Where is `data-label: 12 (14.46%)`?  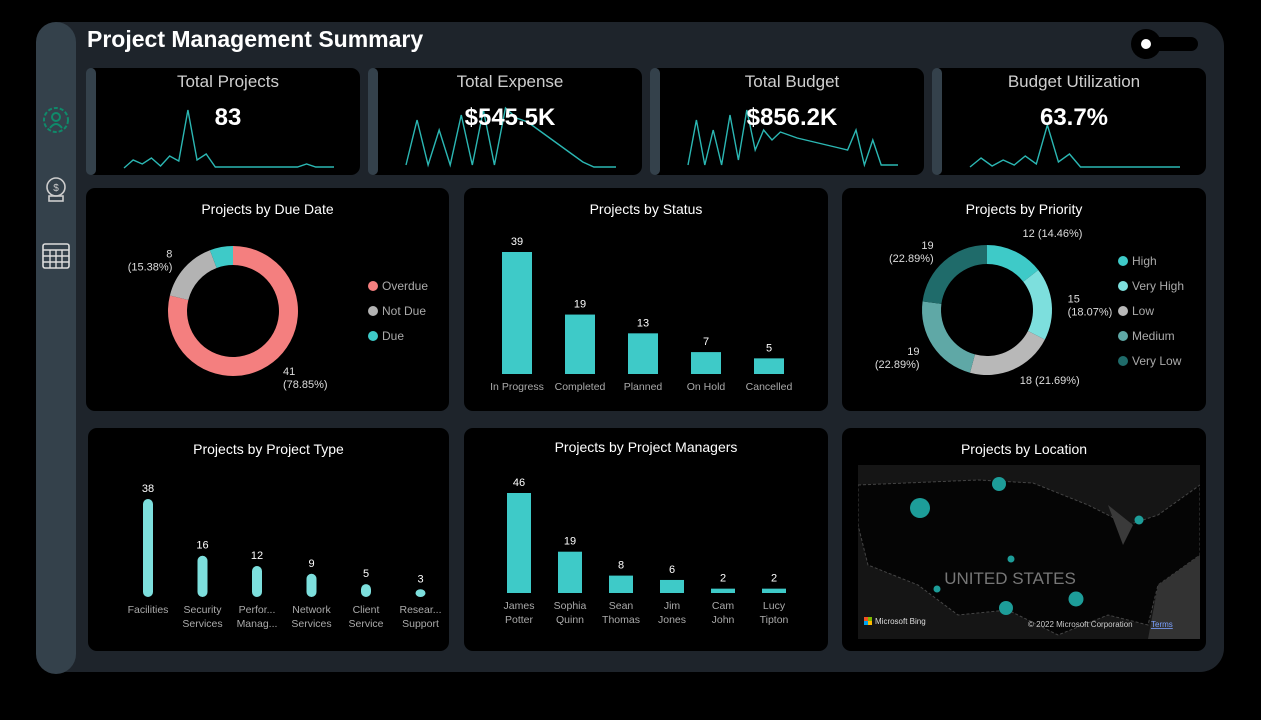 data-label: 12 (14.46%) is located at coordinates (1053, 234).